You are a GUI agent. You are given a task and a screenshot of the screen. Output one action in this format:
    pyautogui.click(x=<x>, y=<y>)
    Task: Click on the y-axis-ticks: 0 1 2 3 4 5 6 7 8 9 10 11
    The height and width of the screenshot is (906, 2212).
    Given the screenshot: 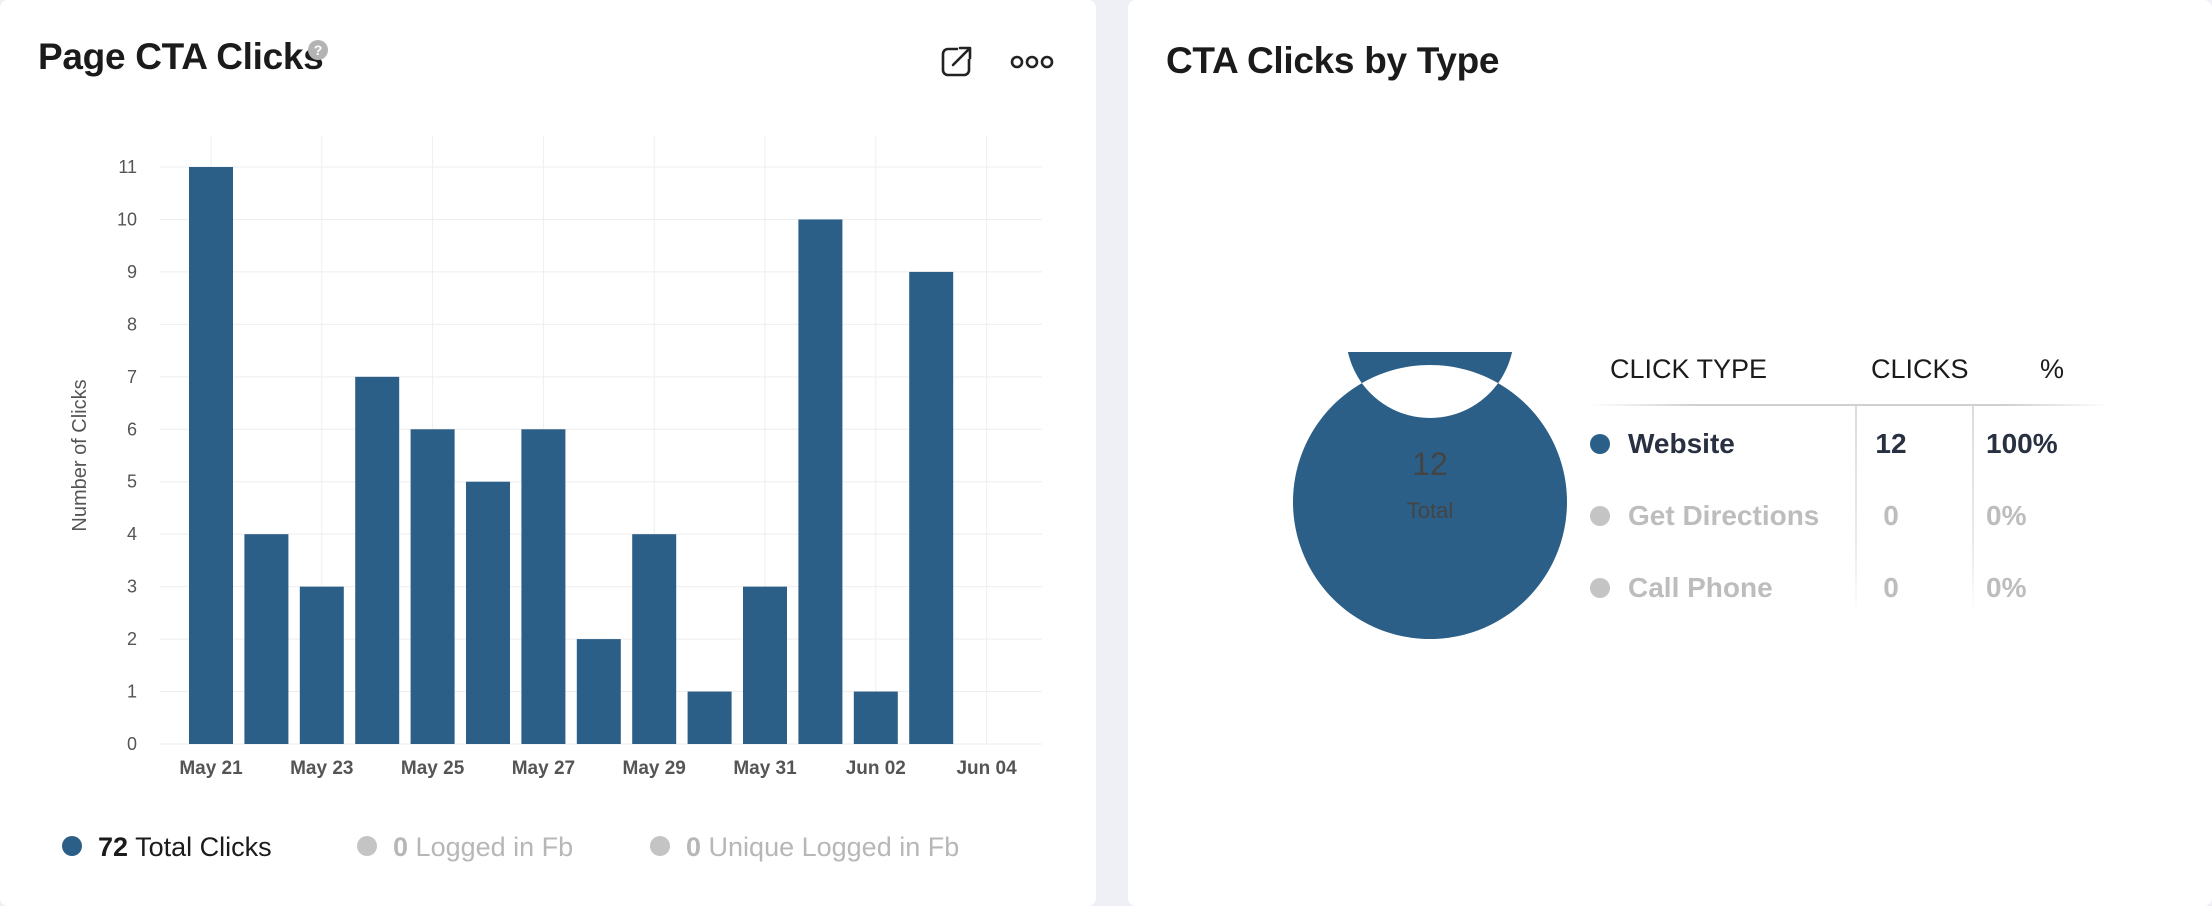 What is the action you would take?
    pyautogui.click(x=127, y=455)
    